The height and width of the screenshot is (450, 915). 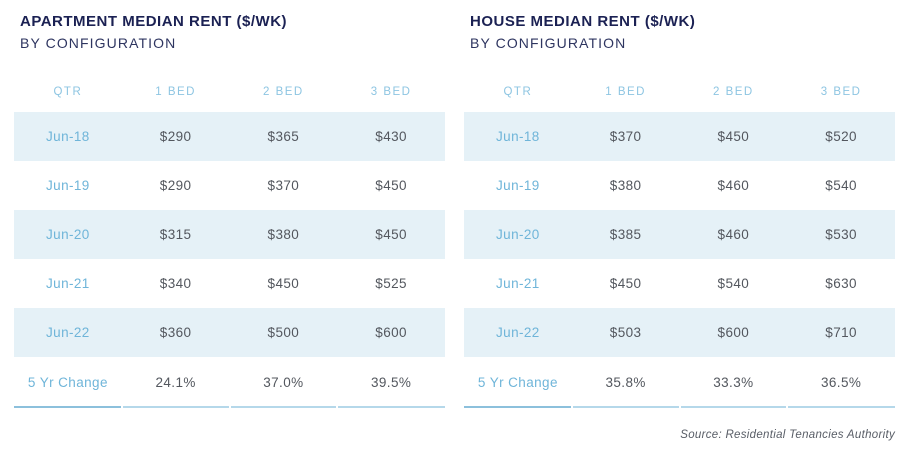 I want to click on change-row: 5 Yr Change 35.8% 33.3% 36.5%, so click(x=679, y=382).